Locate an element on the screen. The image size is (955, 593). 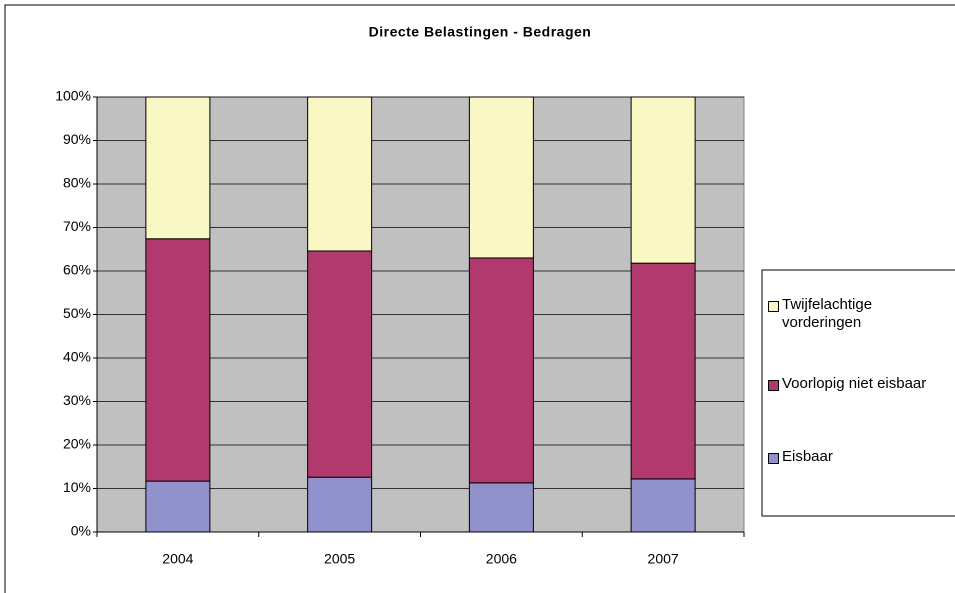
y-tick-label: 30% is located at coordinates (77, 400).